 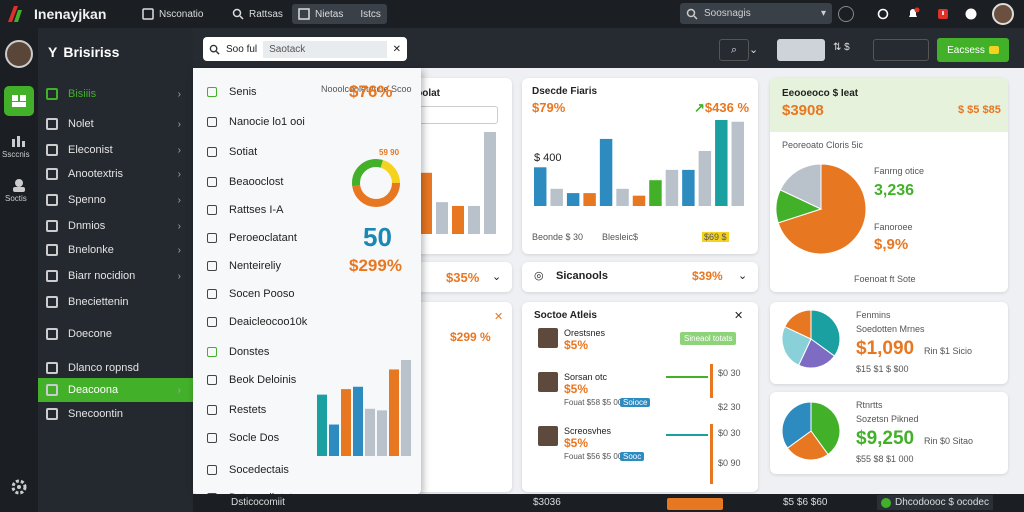 What do you see at coordinates (565, 91) in the screenshot?
I see `card-title: Dsecde Fiaris` at bounding box center [565, 91].